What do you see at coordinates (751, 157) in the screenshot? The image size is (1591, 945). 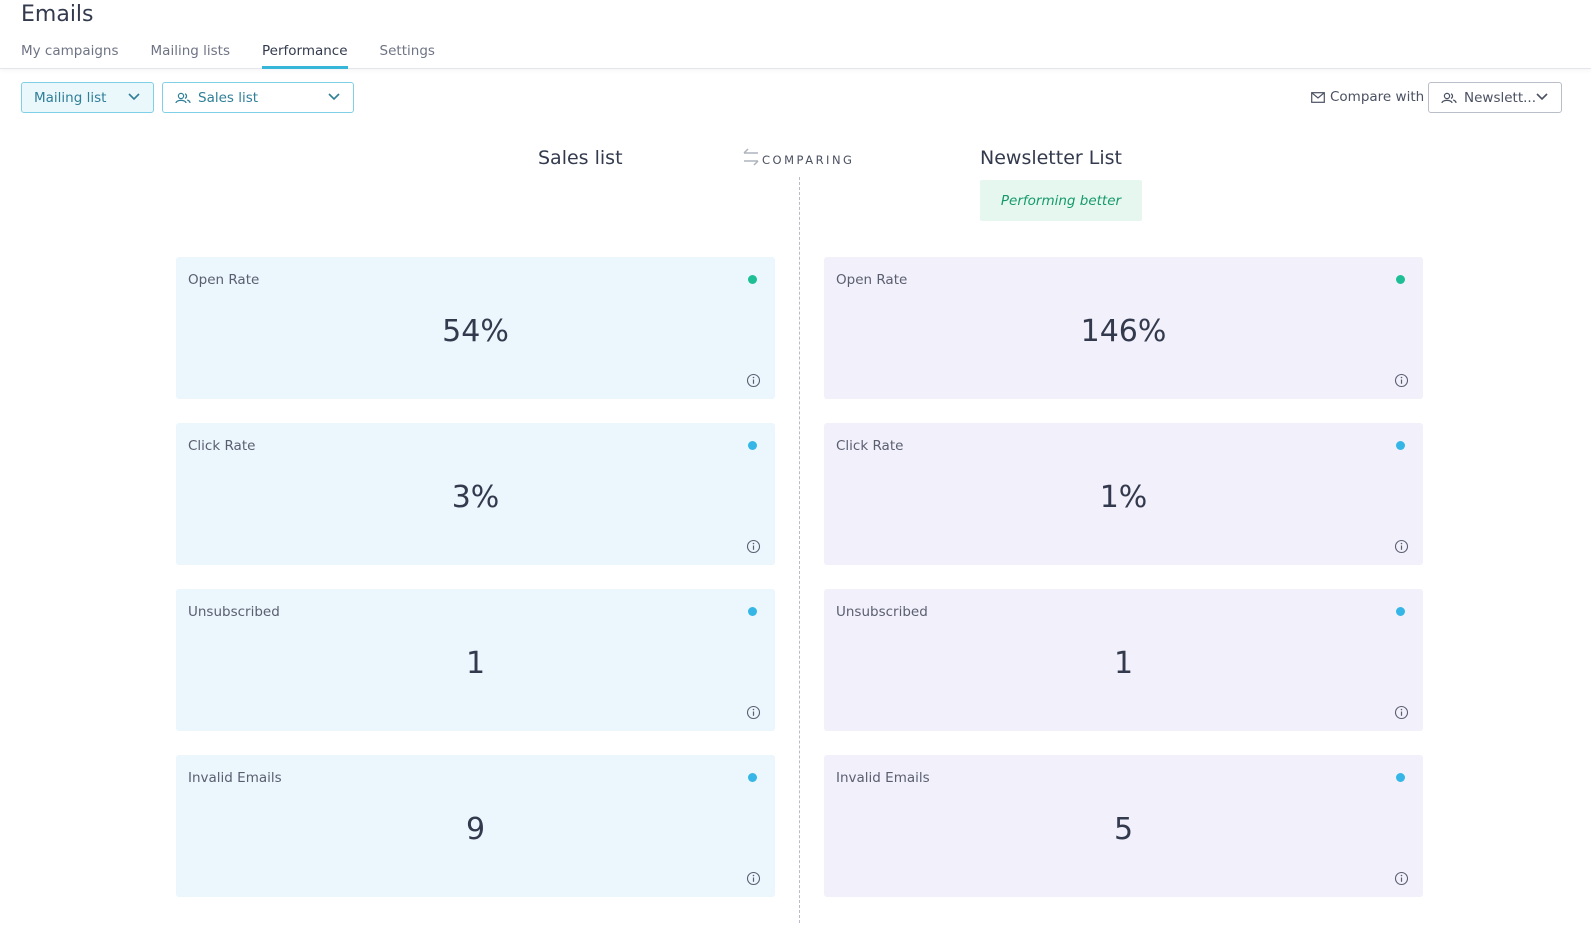 I see `swap-arrows-icon` at bounding box center [751, 157].